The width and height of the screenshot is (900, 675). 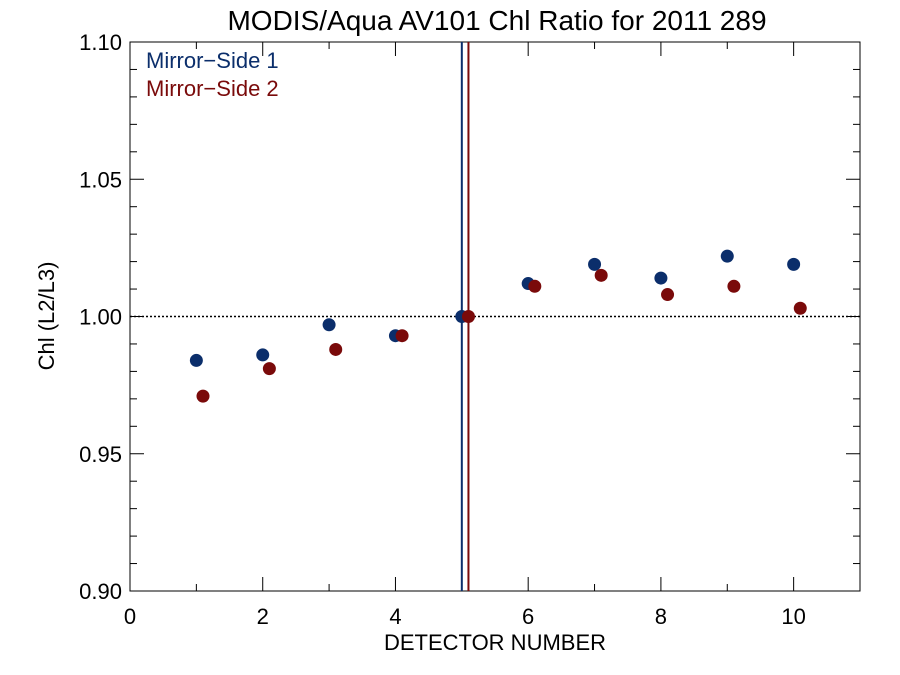 What do you see at coordinates (465, 616) in the screenshot?
I see `x-tick-labels: 0 2 4 6 8 10` at bounding box center [465, 616].